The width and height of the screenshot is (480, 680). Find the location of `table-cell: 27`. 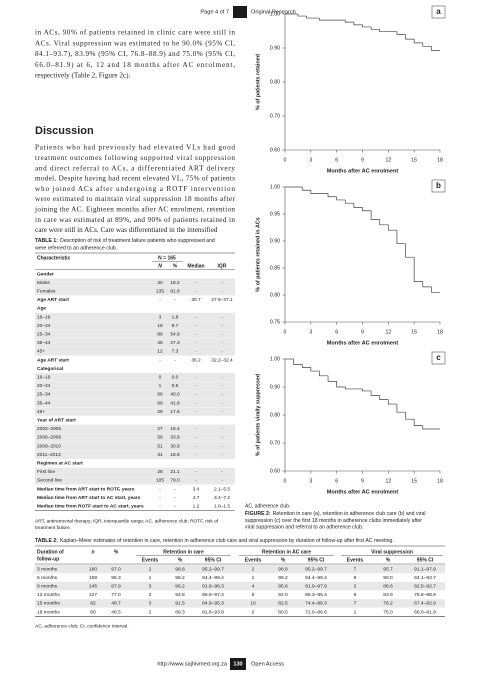

table-cell: 27 is located at coordinates (160, 429).